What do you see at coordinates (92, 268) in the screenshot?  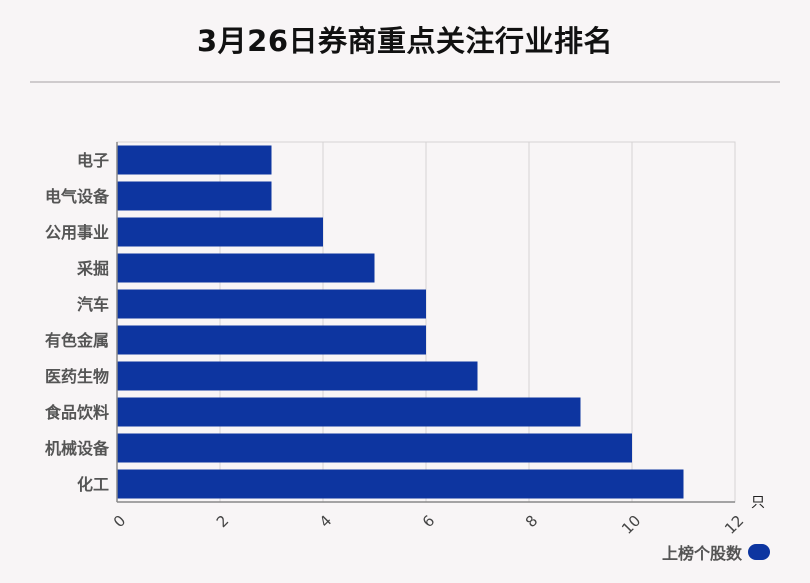 I see `category-label: 采掘` at bounding box center [92, 268].